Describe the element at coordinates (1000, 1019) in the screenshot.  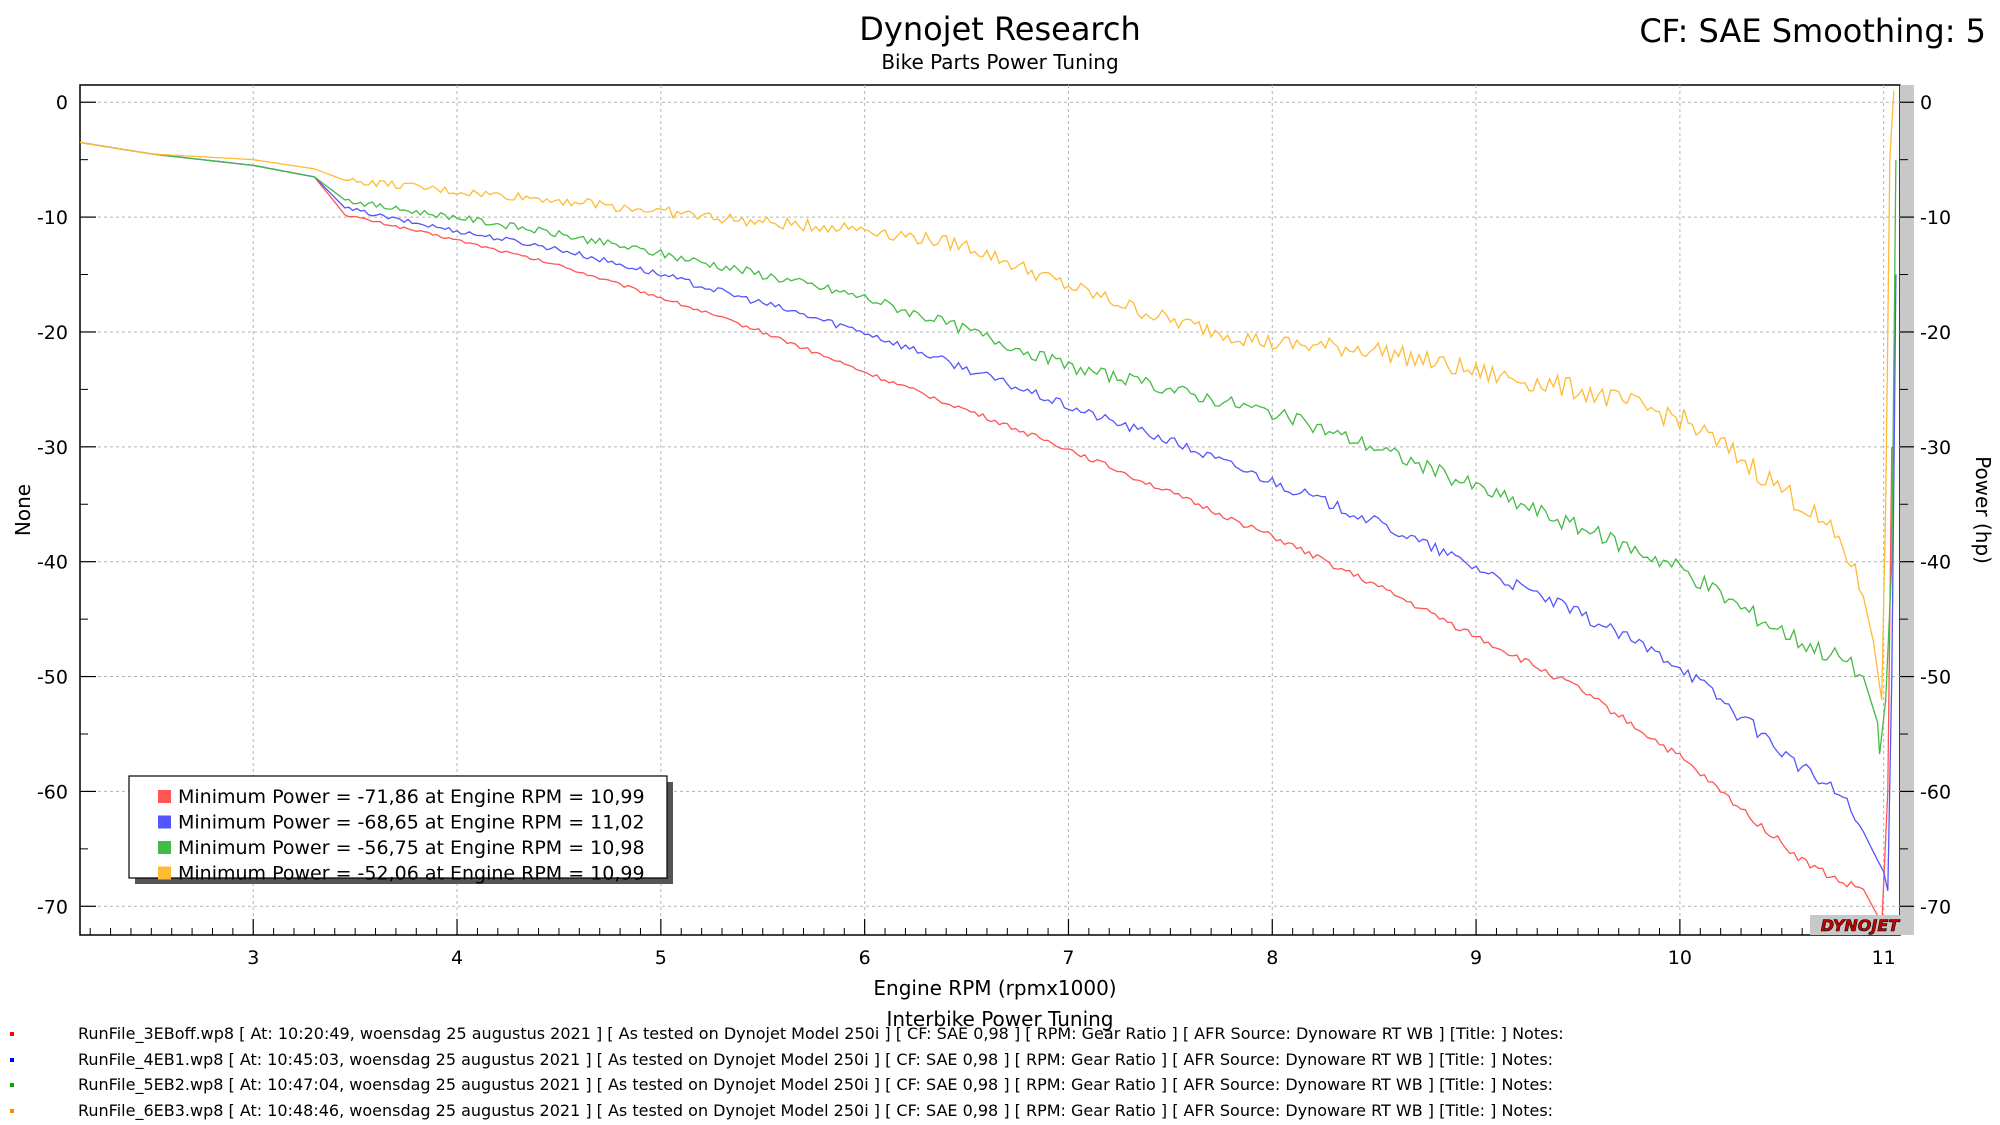
I see `bottom-title: Interbike Power Tuning` at that location.